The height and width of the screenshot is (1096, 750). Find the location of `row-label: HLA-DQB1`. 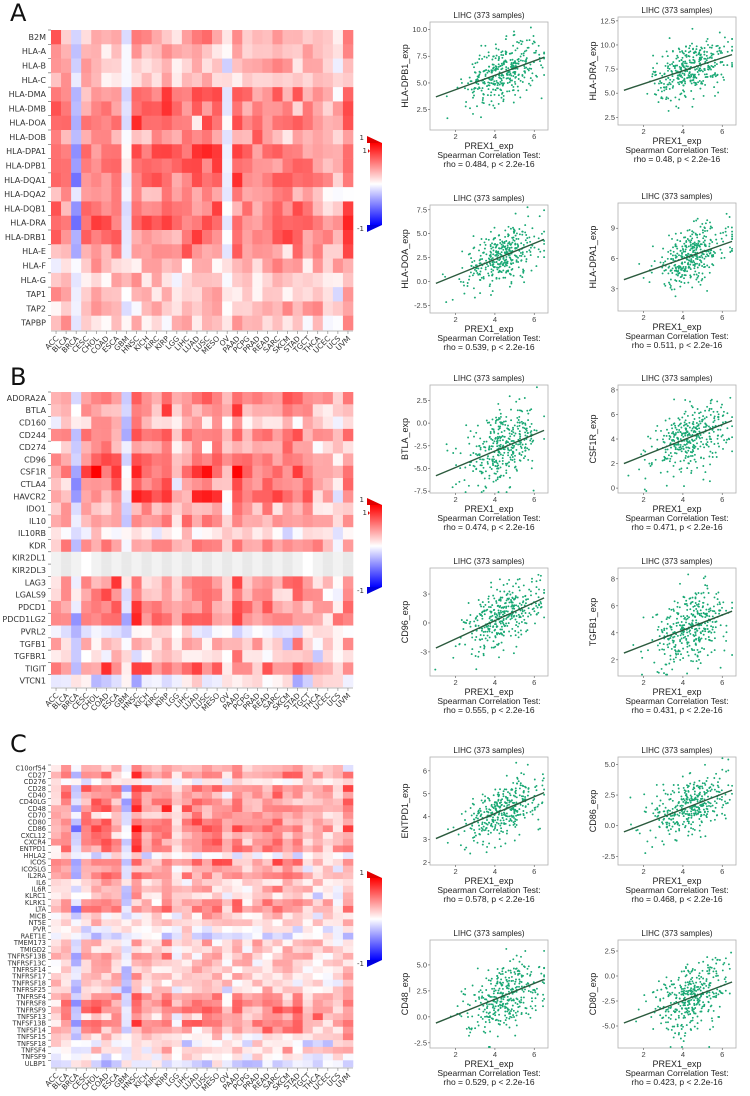

row-label: HLA-DQB1 is located at coordinates (25, 208).